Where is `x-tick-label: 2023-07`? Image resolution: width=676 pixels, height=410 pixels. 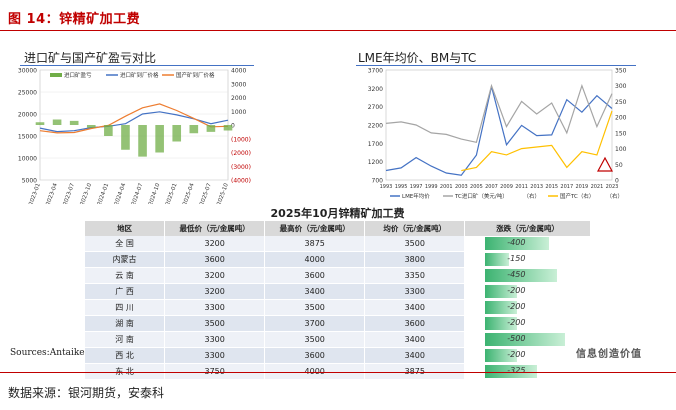
x-tick-label: 2023-07 is located at coordinates (70, 193).